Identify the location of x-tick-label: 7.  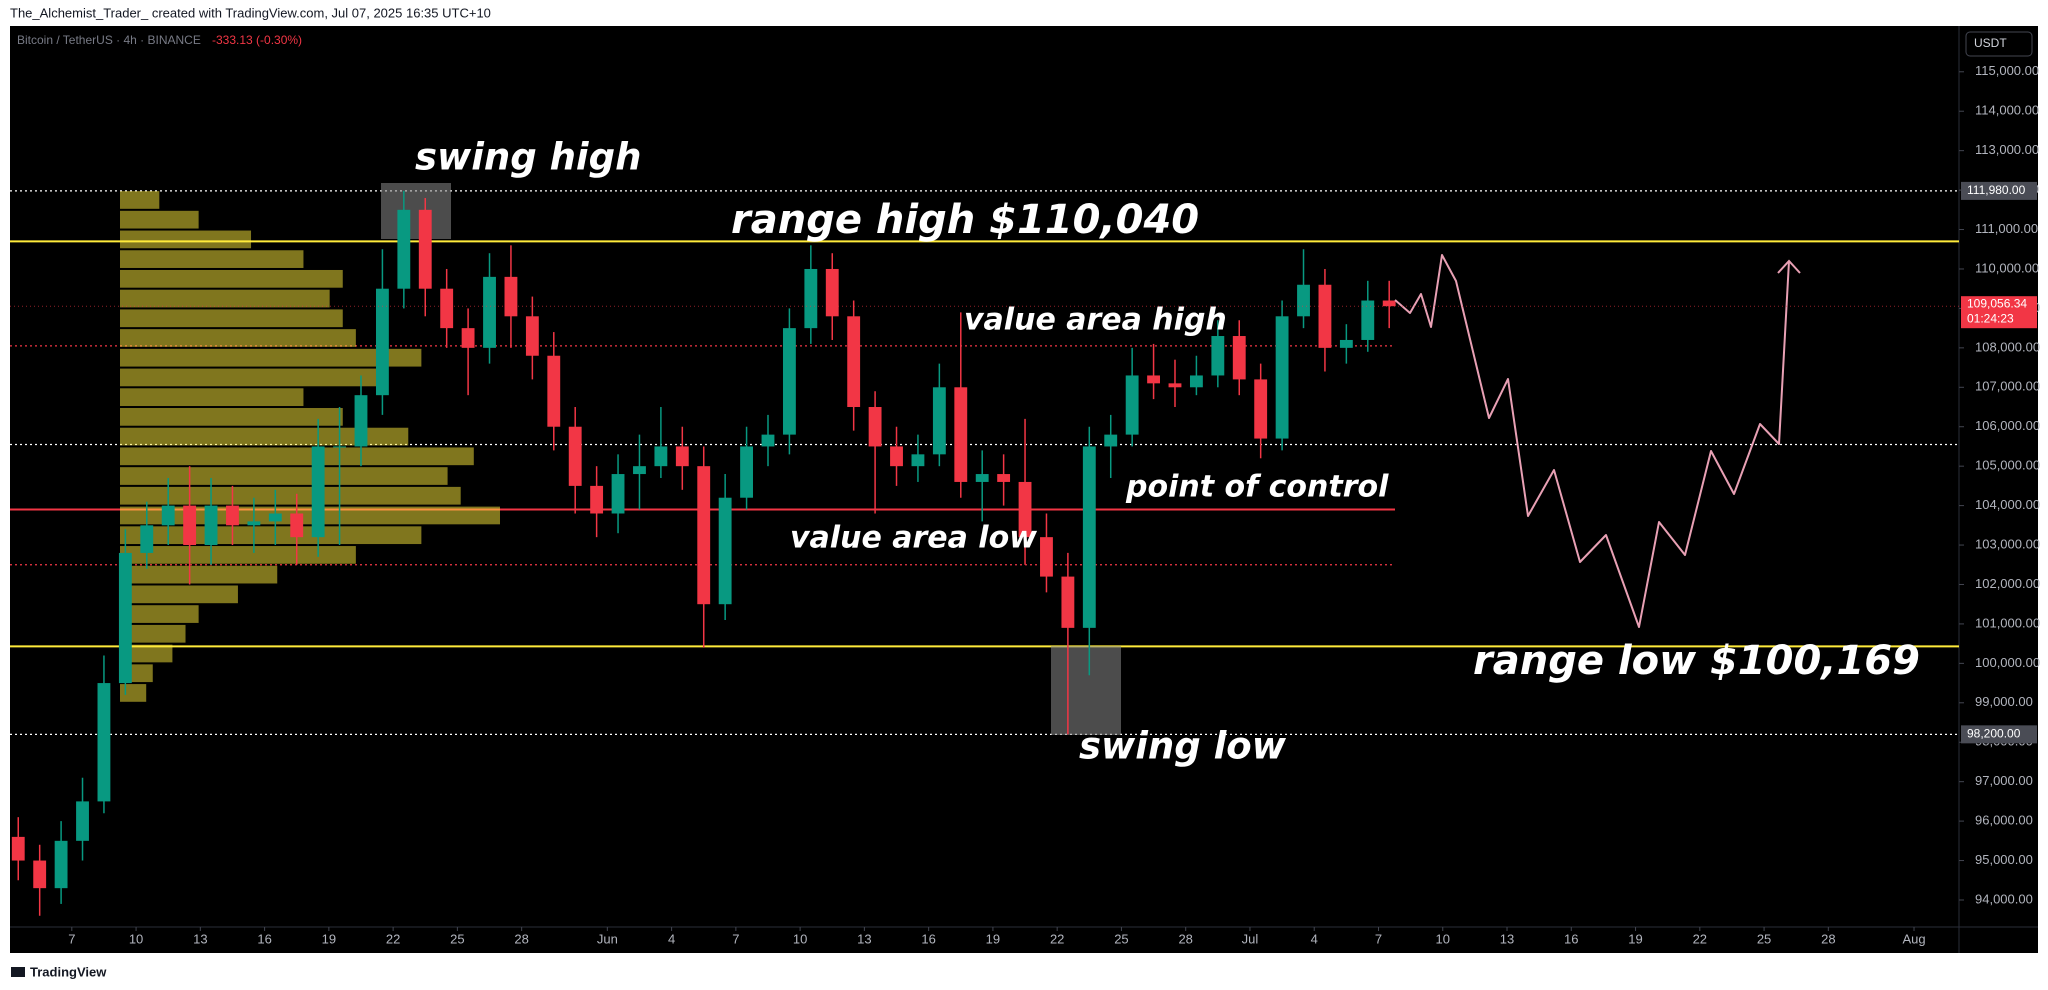
(1378, 938).